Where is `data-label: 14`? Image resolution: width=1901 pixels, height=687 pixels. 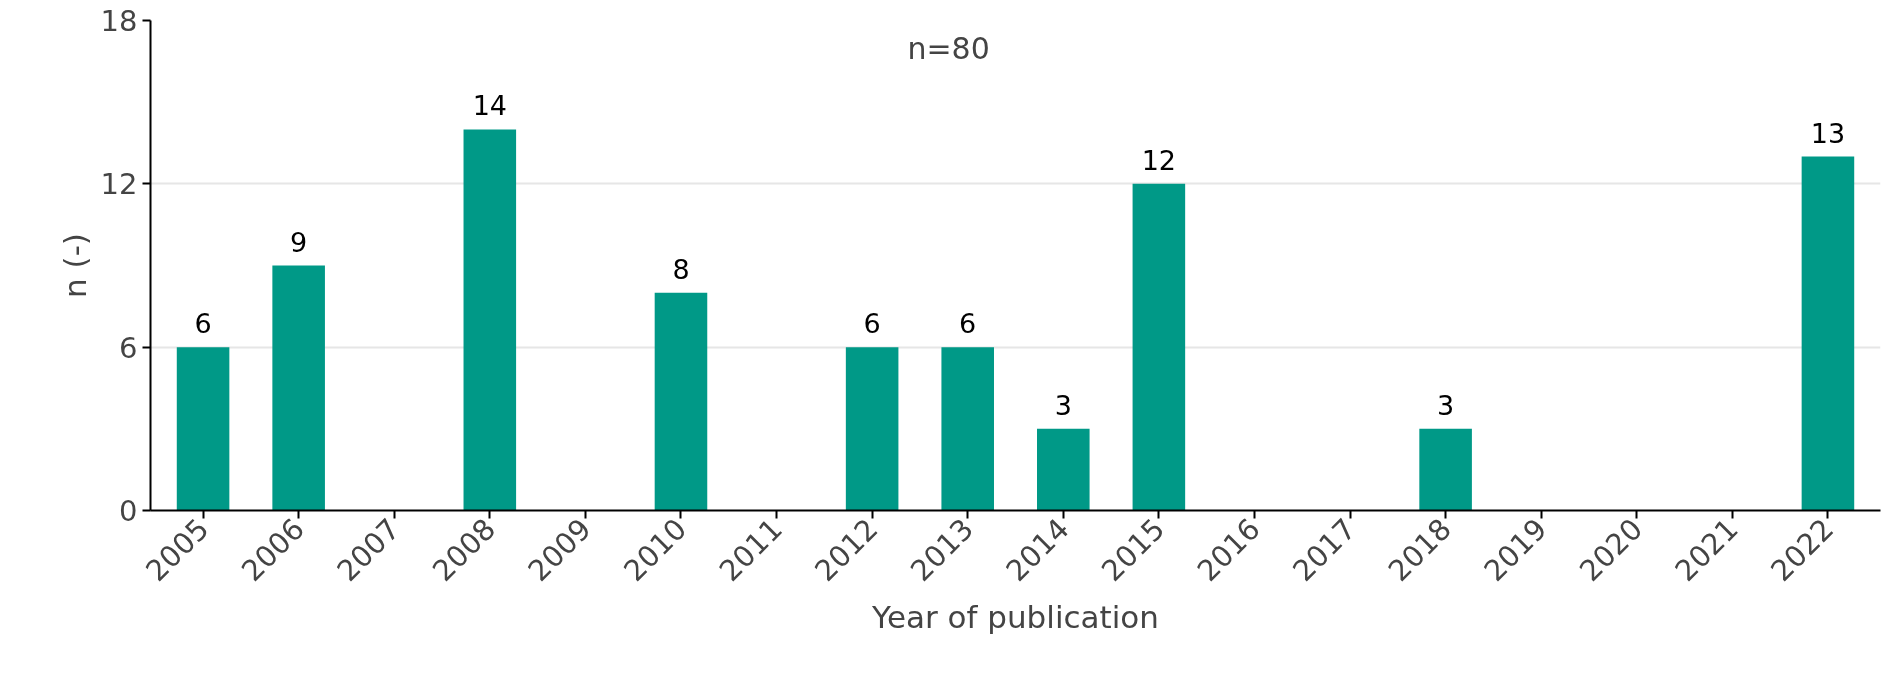 data-label: 14 is located at coordinates (489, 106).